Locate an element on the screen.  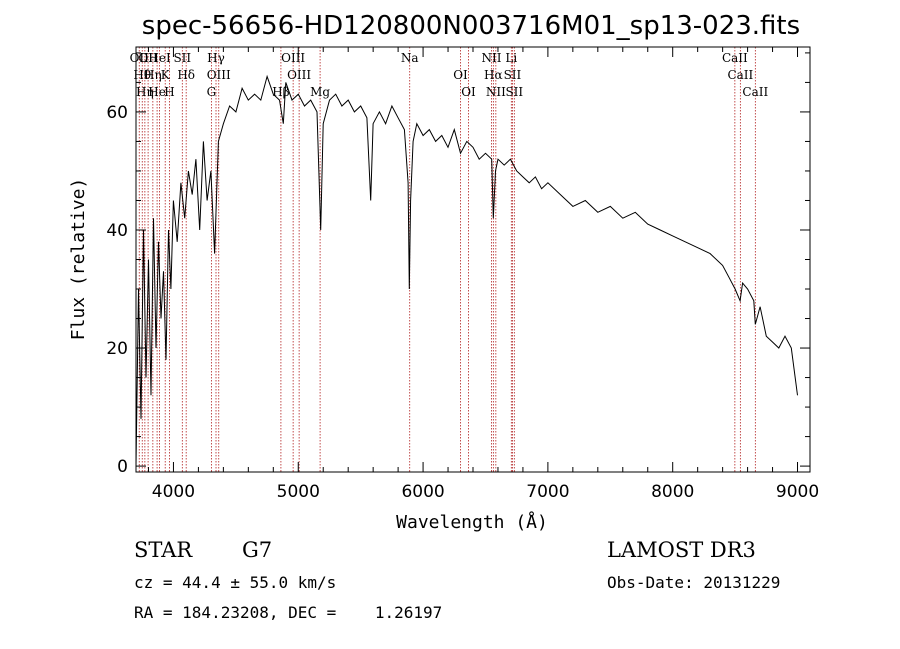
x-tick-label: 4000 is located at coordinates (173, 492).